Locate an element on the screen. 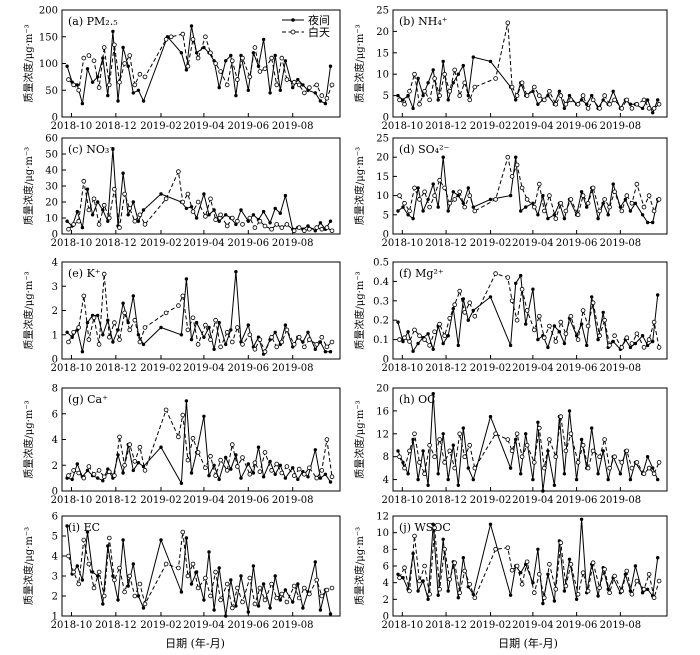  x-tick-label: 2019-08 is located at coordinates (621, 500).